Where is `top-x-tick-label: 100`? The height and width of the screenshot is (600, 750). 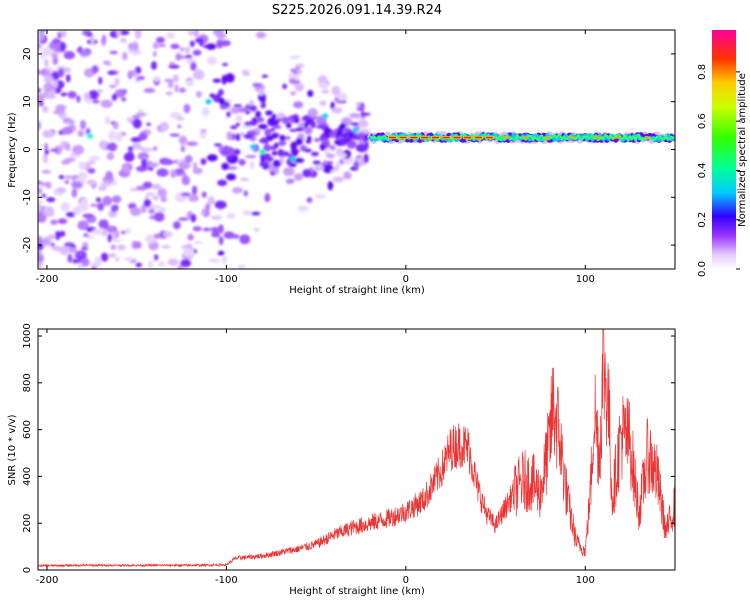
top-x-tick-label: 100 is located at coordinates (585, 279).